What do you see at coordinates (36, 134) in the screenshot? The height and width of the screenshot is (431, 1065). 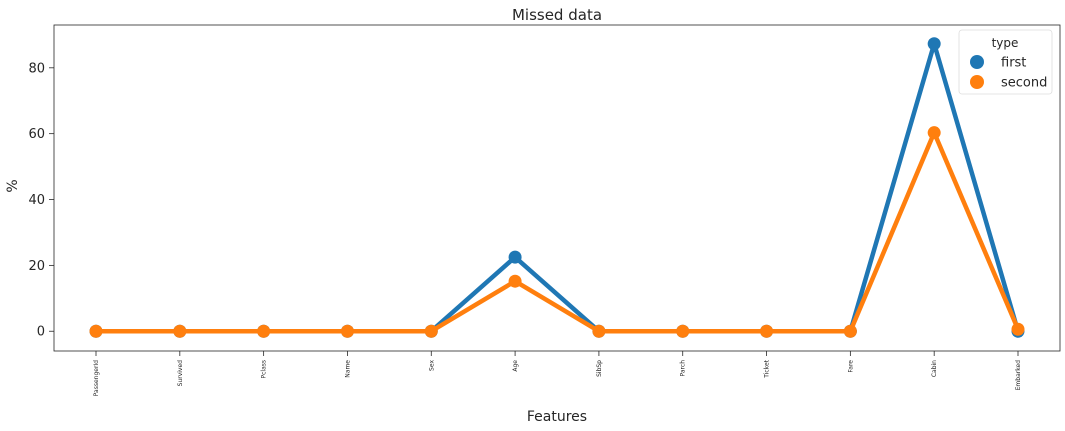 I see `y-tick-label: 60` at bounding box center [36, 134].